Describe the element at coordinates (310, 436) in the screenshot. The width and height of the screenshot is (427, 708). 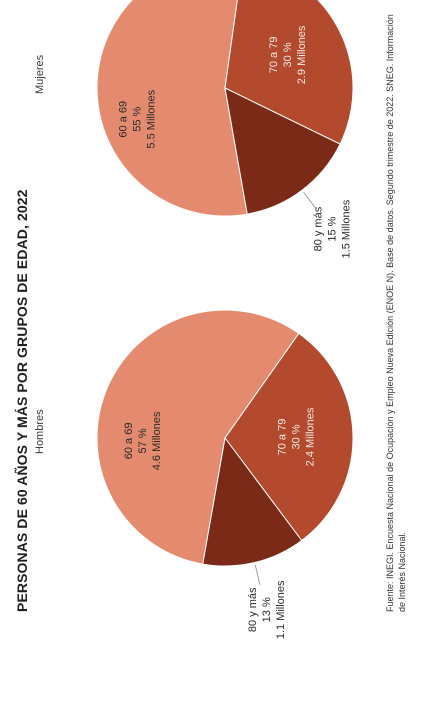
I see `slice-label-amount: 2.4 Millones` at that location.